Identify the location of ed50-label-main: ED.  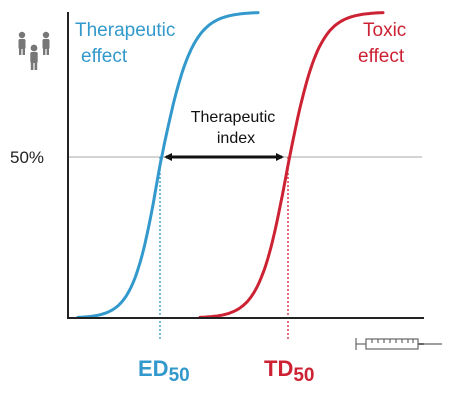
(153, 368).